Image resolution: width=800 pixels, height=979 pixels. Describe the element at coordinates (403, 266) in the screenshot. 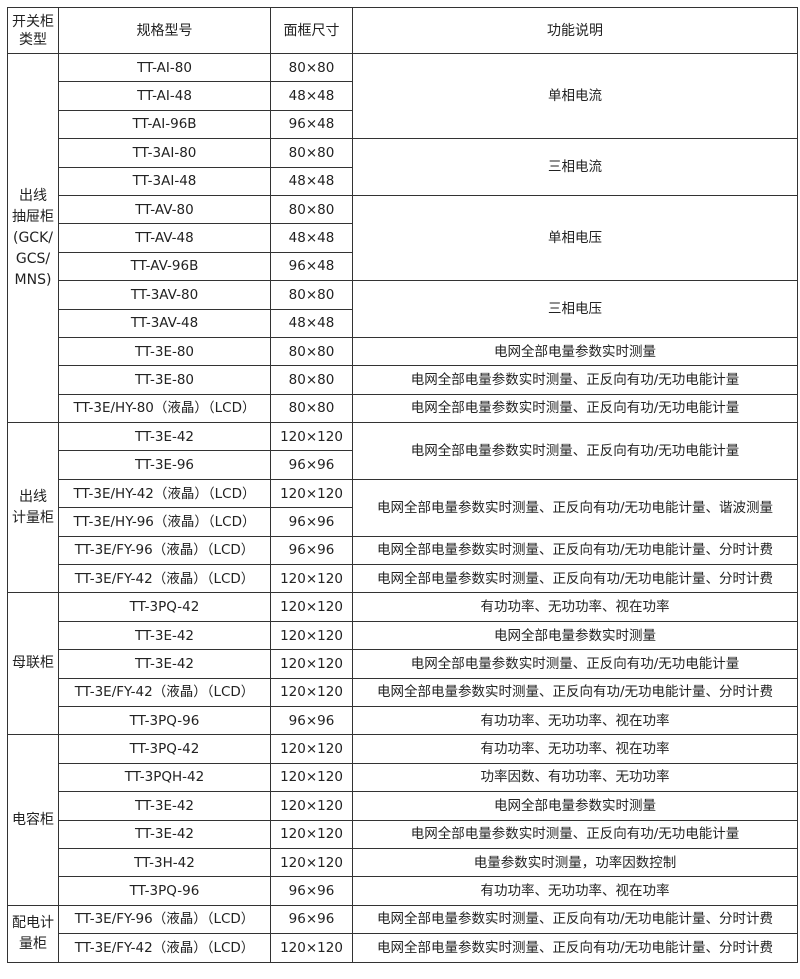

I see `table-row: TT-AV-96B 96×48` at that location.